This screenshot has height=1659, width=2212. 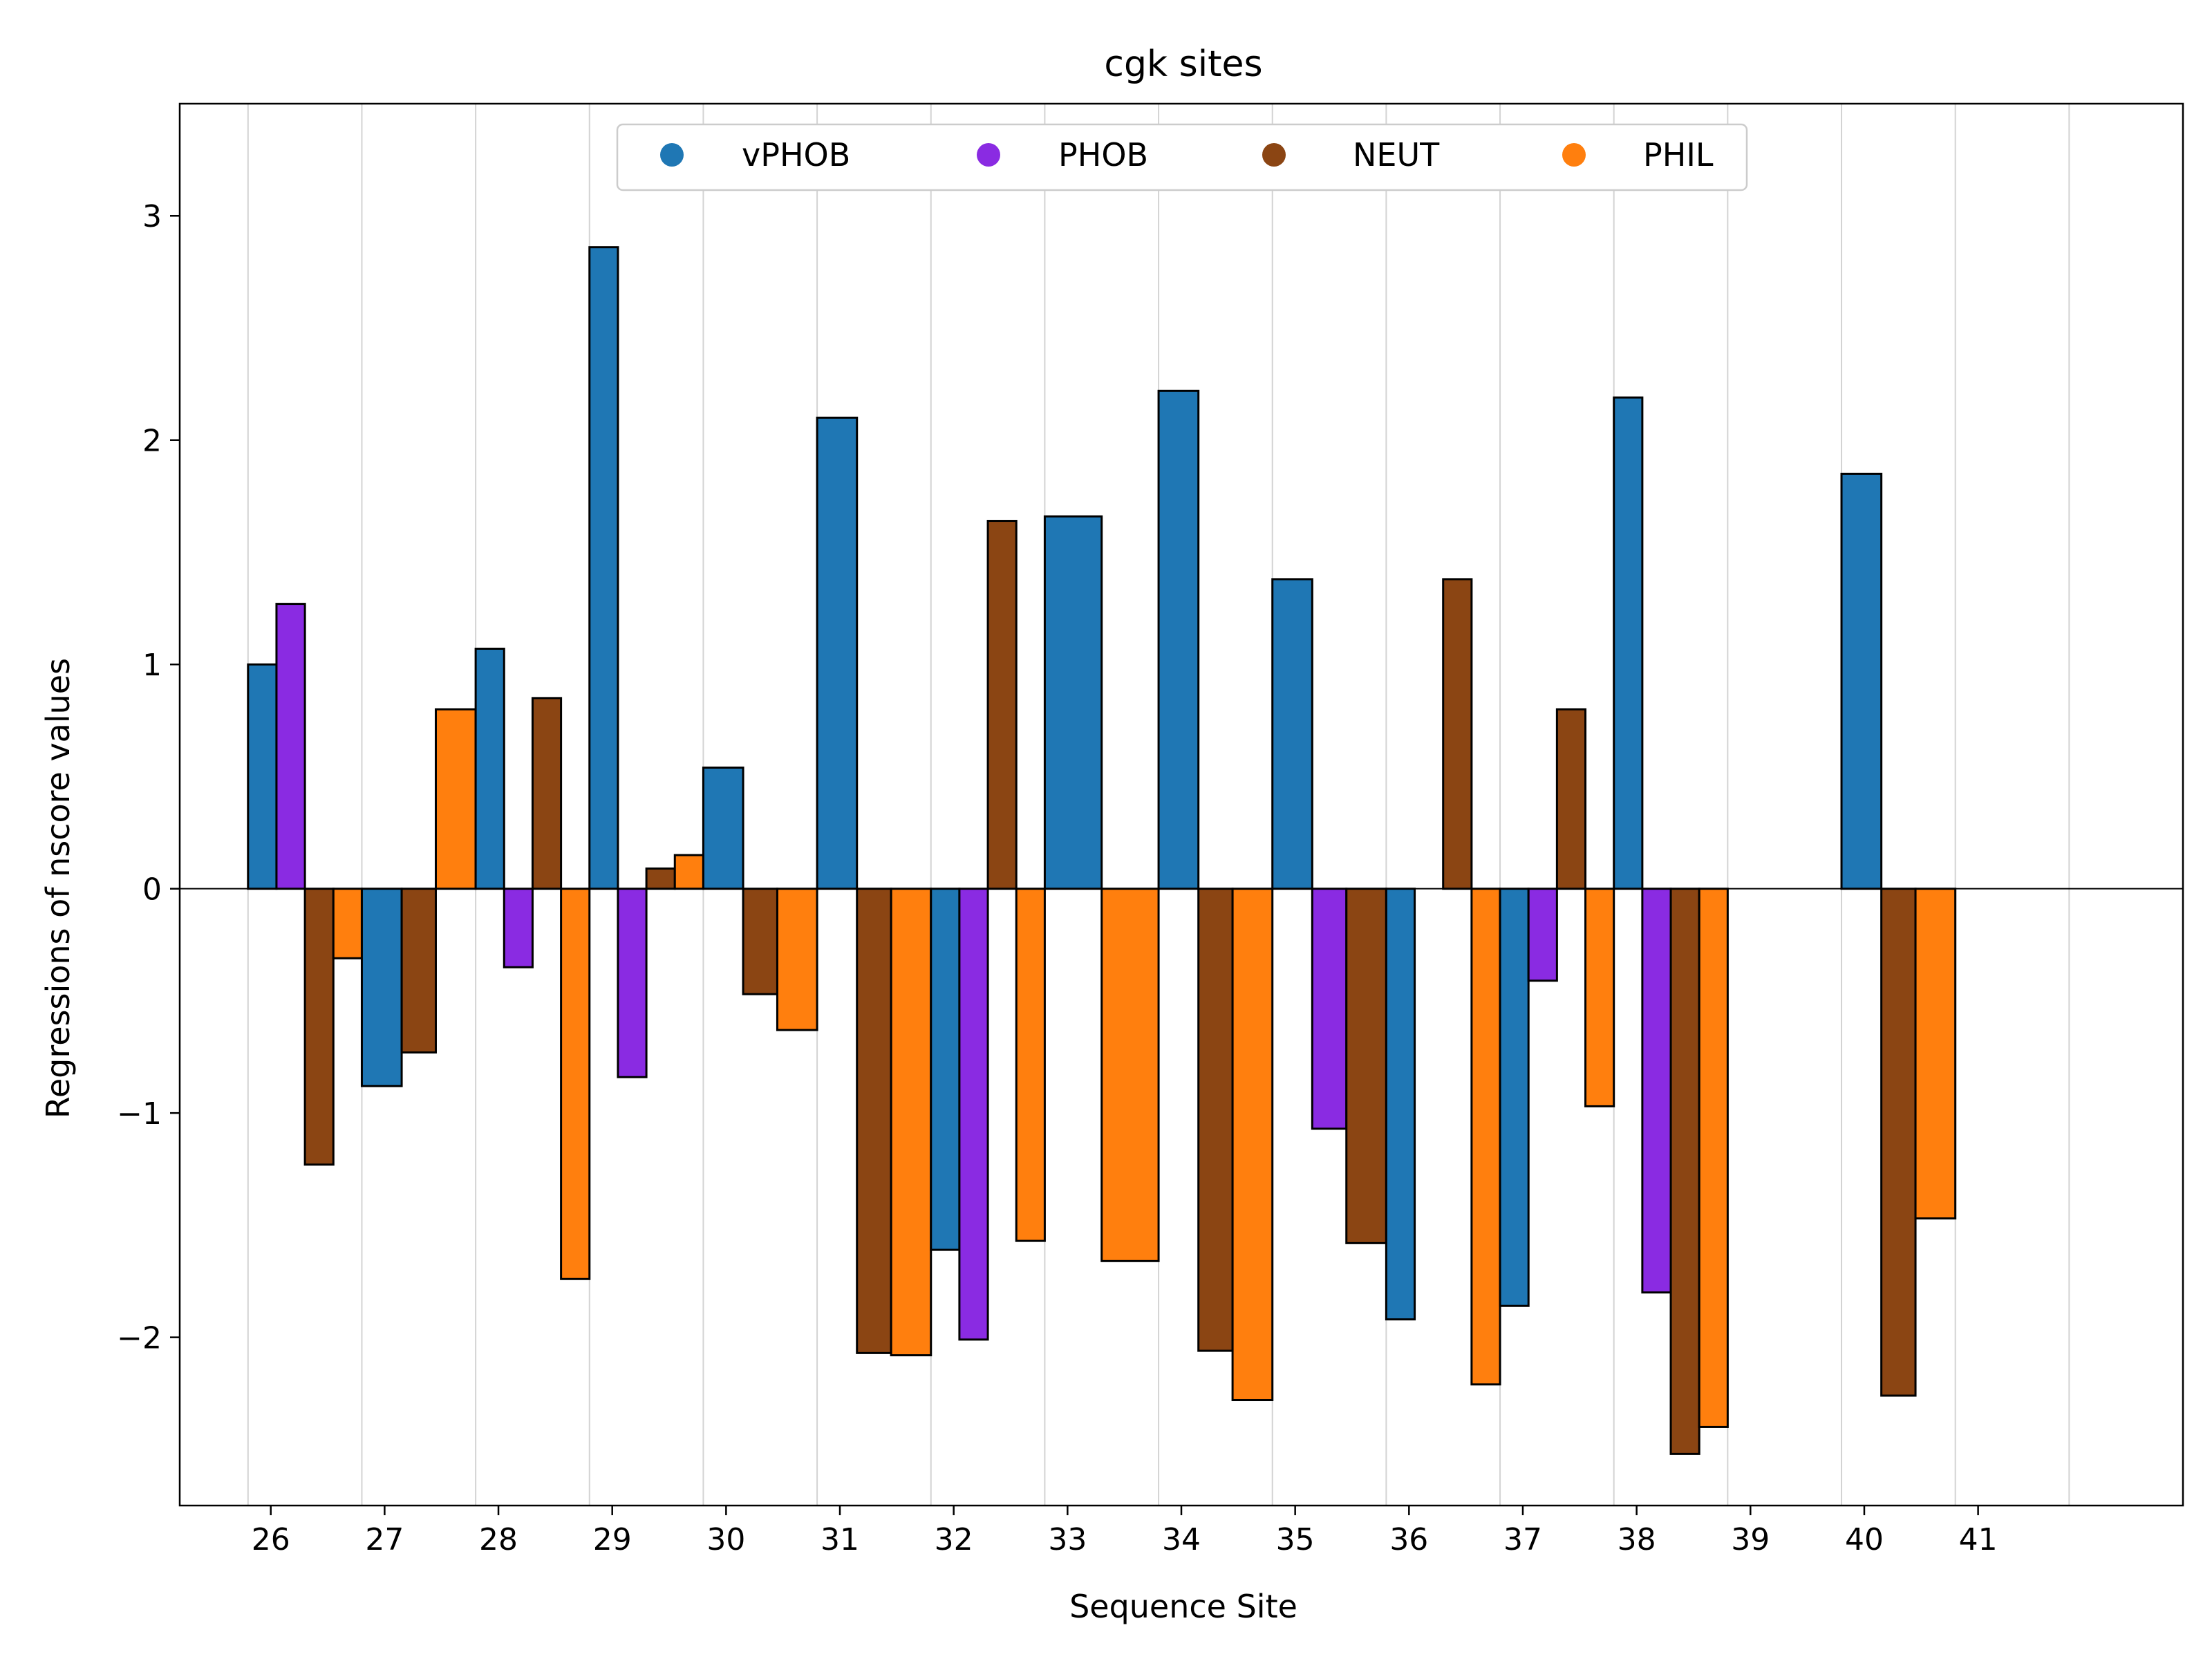 I want to click on x-tick-label: 39, so click(x=1750, y=1540).